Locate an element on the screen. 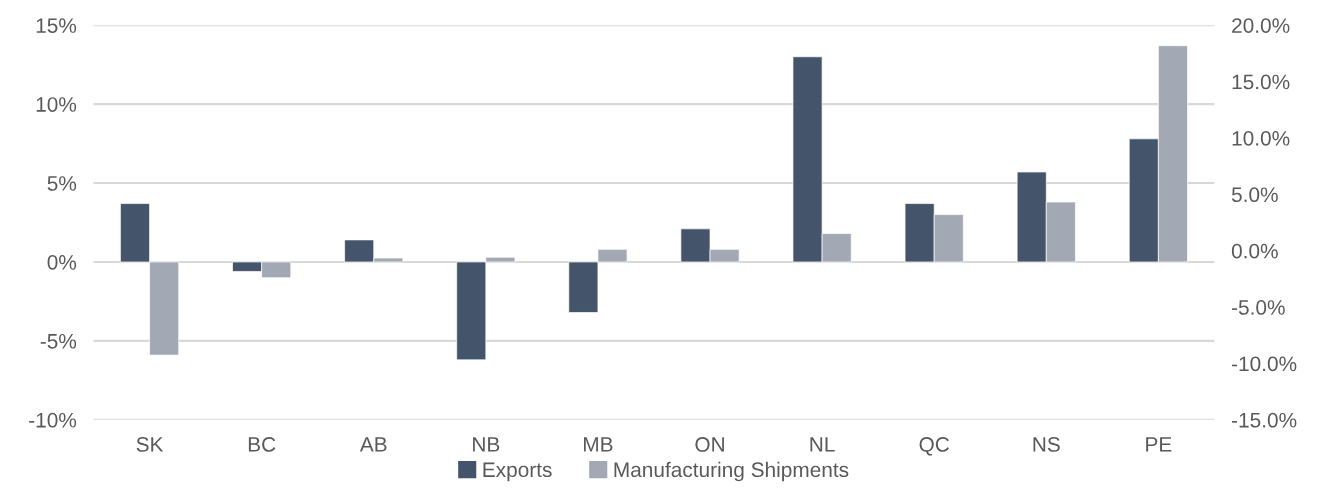  y-tick-label: 0% is located at coordinates (62, 262).